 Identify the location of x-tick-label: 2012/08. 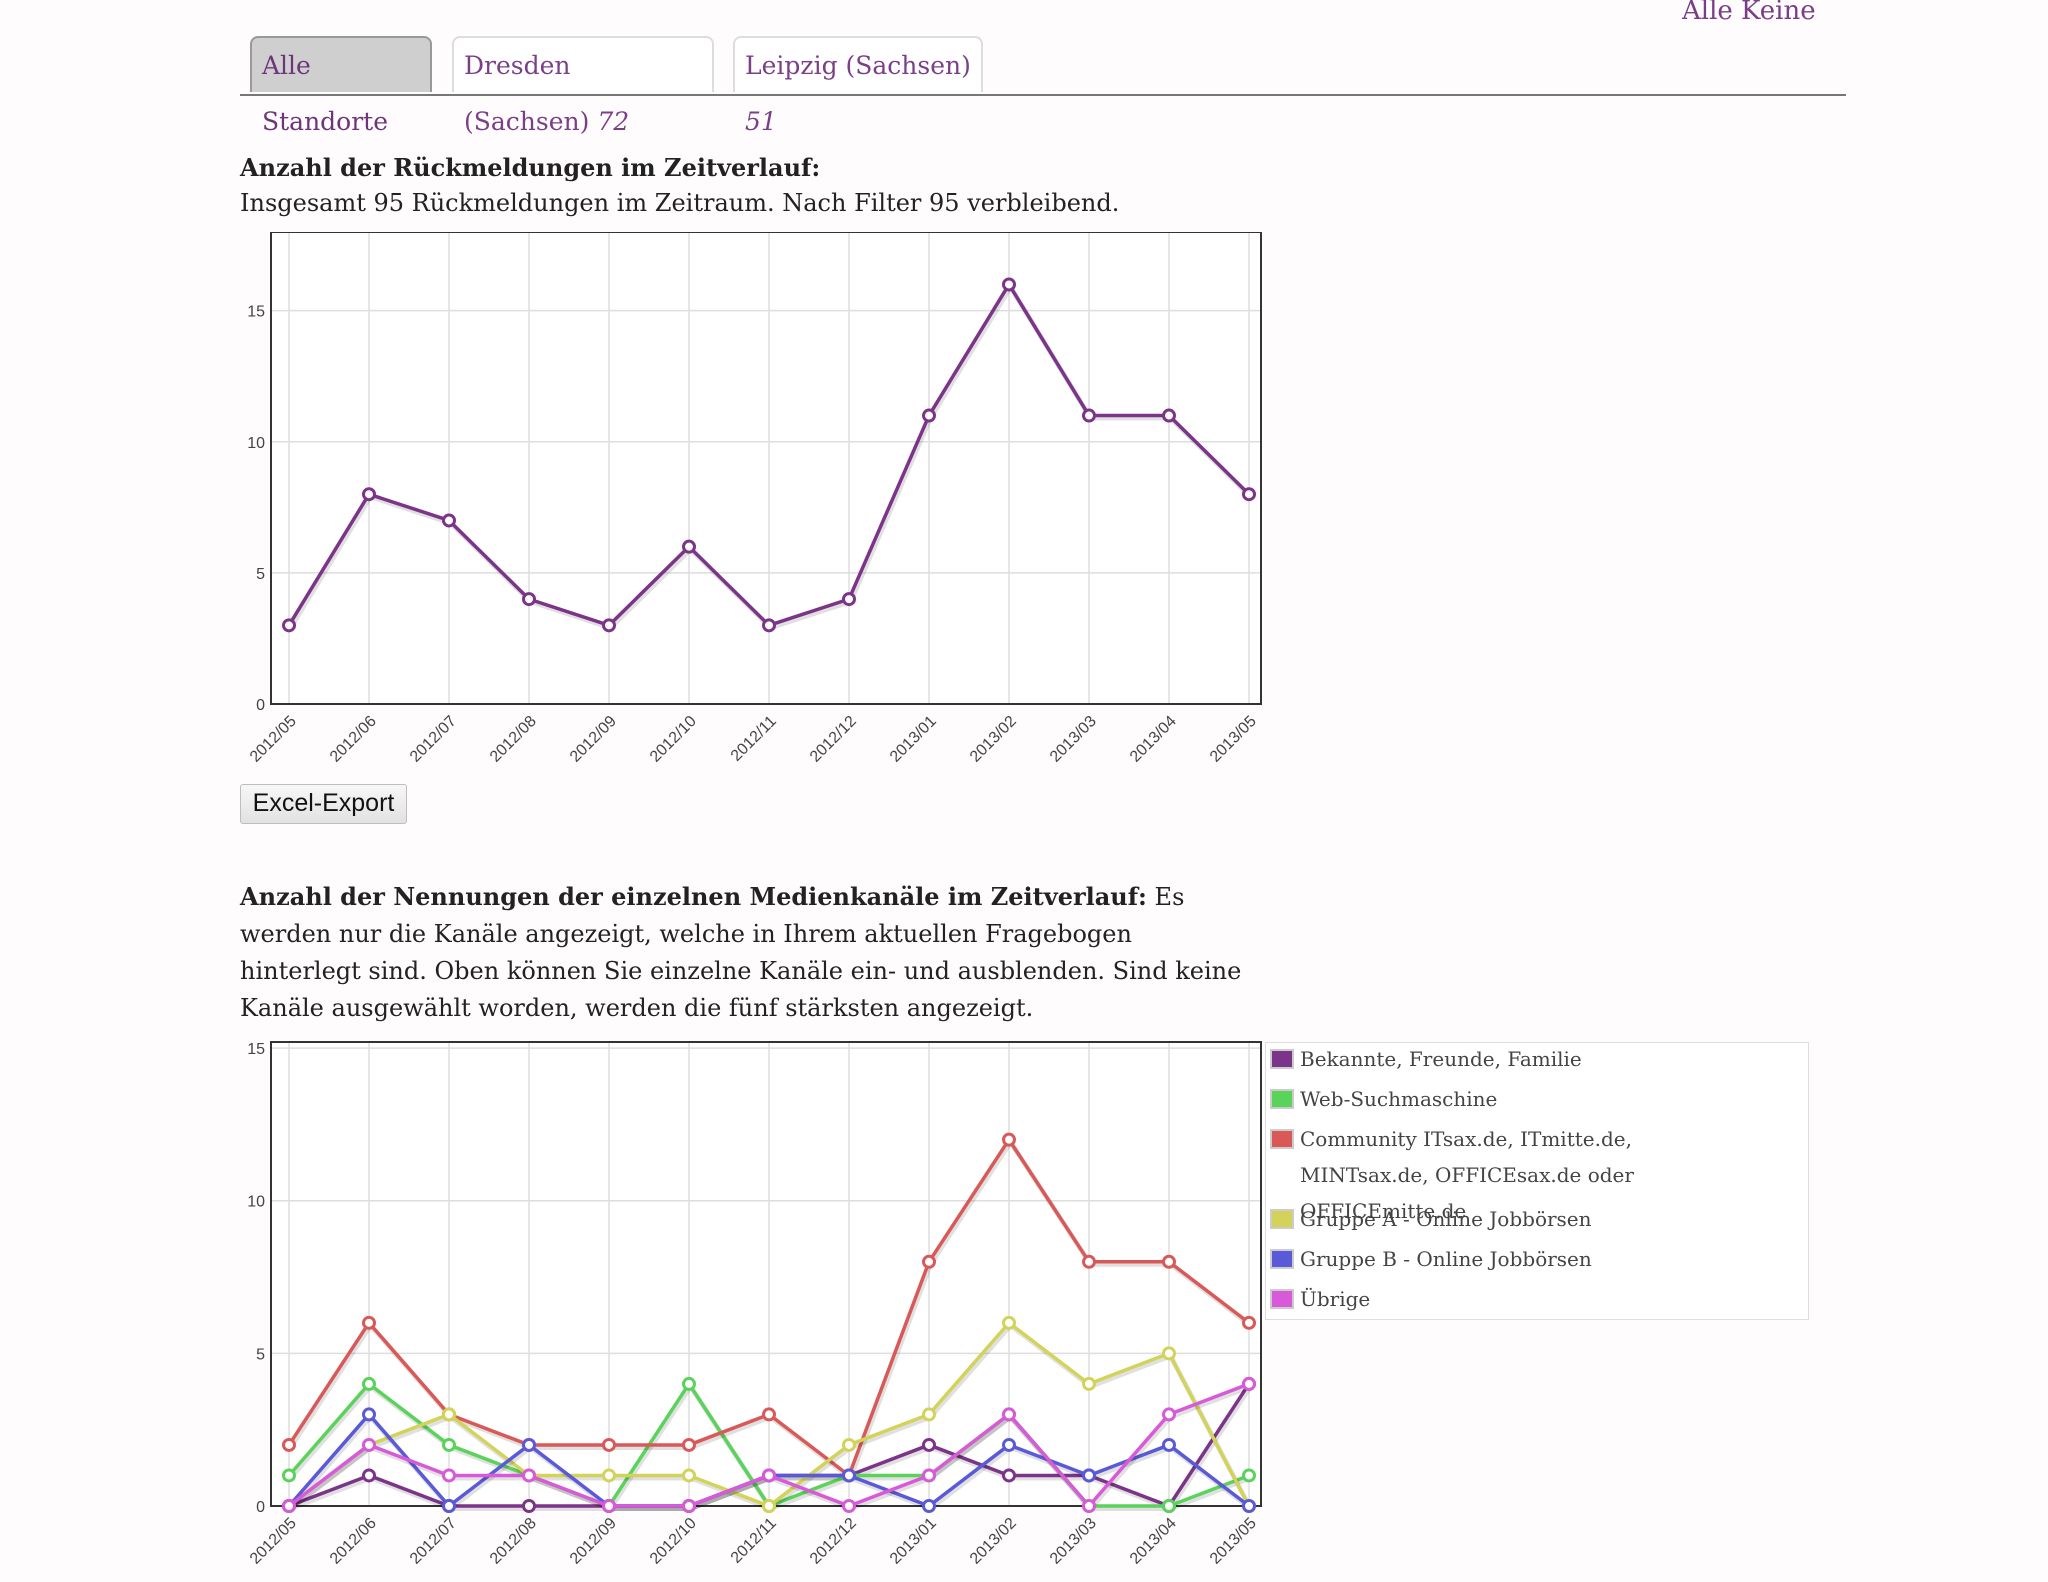
(513, 739).